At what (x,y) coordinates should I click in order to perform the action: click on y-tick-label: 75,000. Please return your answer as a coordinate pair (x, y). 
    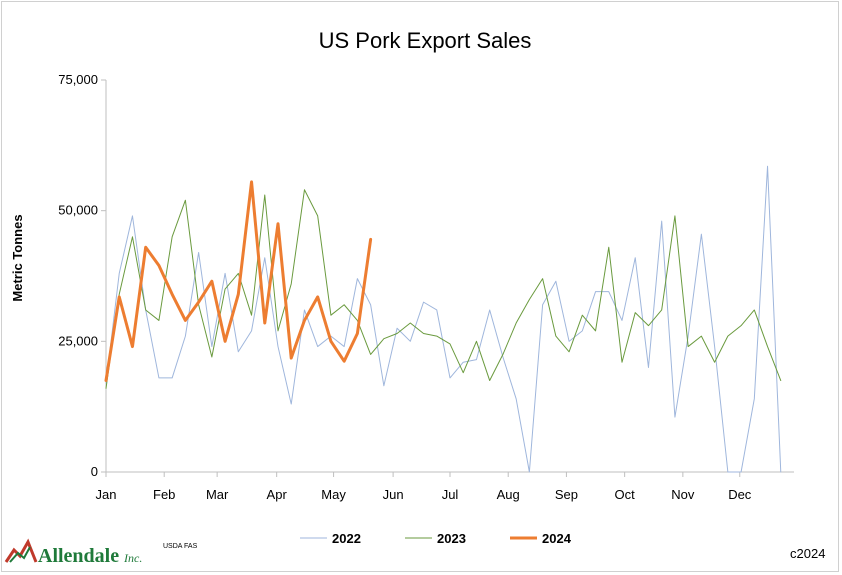
    Looking at the image, I should click on (78, 79).